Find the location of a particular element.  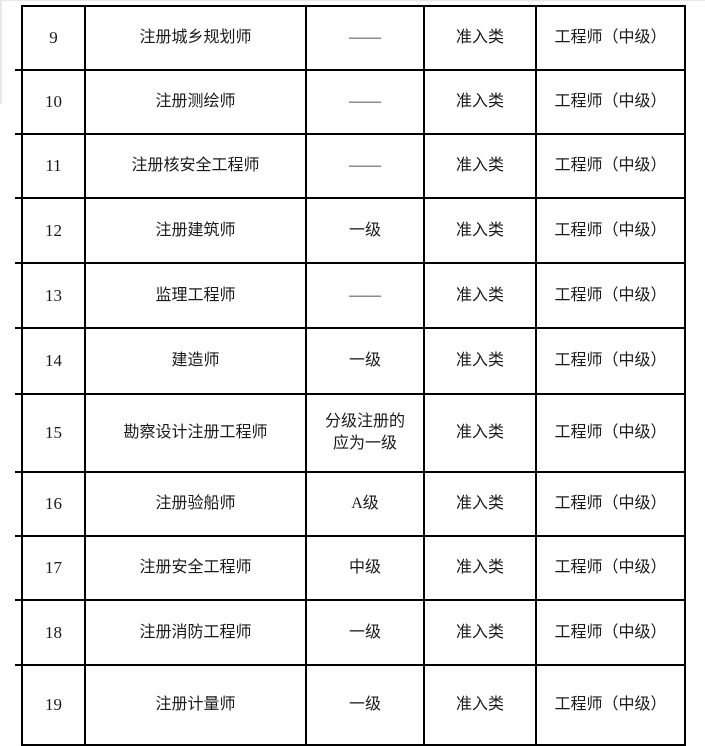

row-number-cell: 18 is located at coordinates (53, 632).